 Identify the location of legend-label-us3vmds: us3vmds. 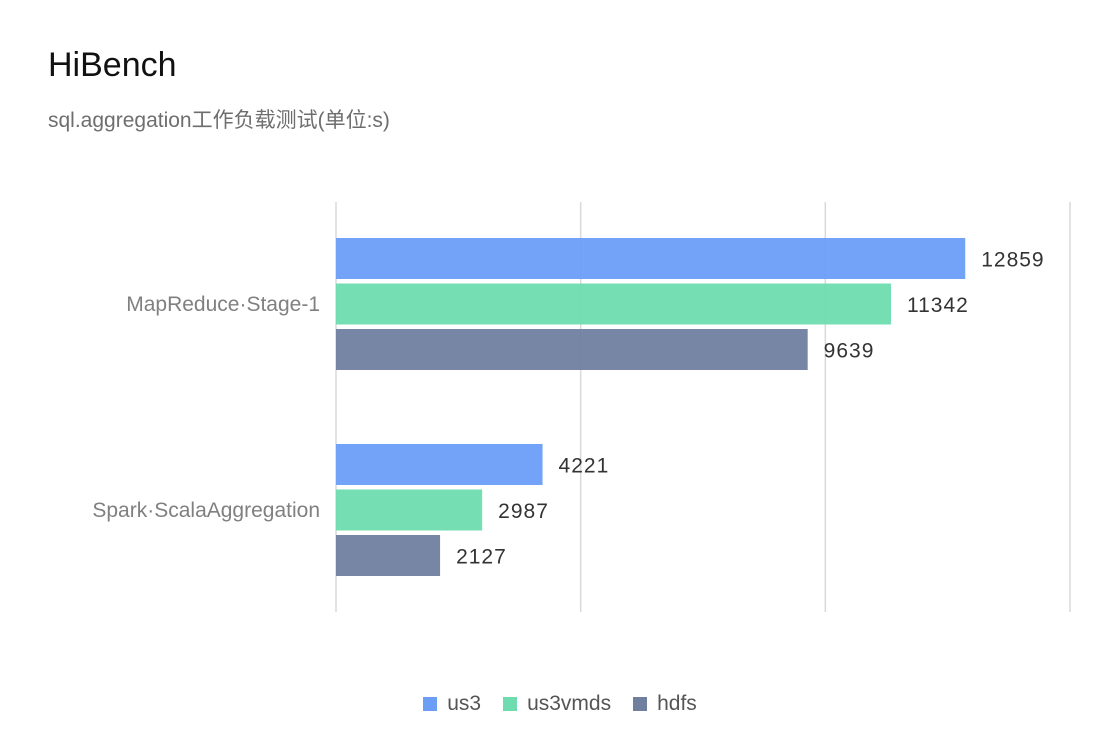
(569, 703).